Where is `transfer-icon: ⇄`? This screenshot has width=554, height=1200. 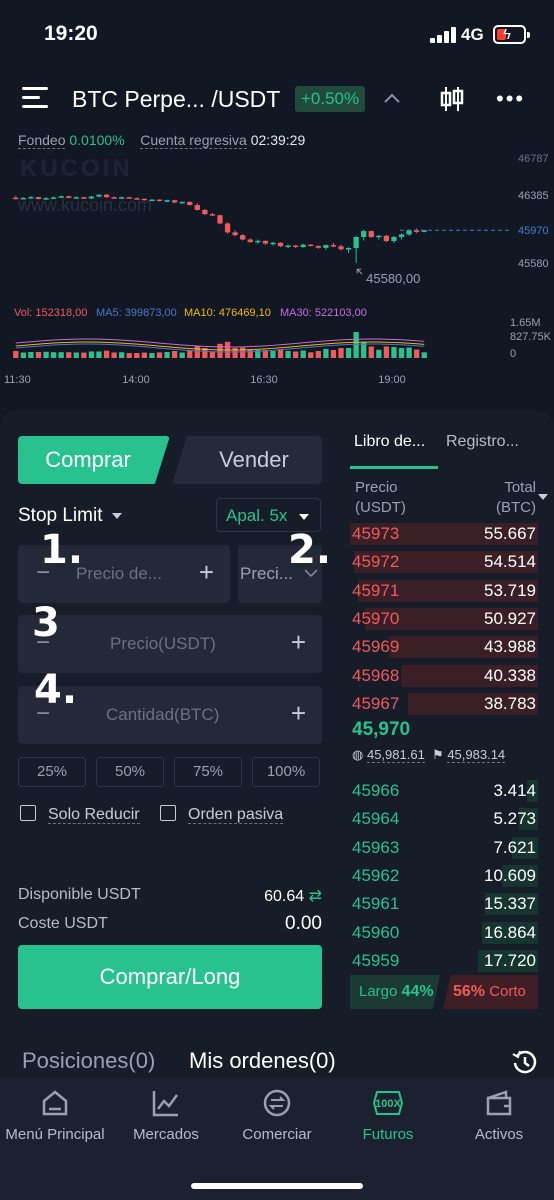 transfer-icon: ⇄ is located at coordinates (315, 896).